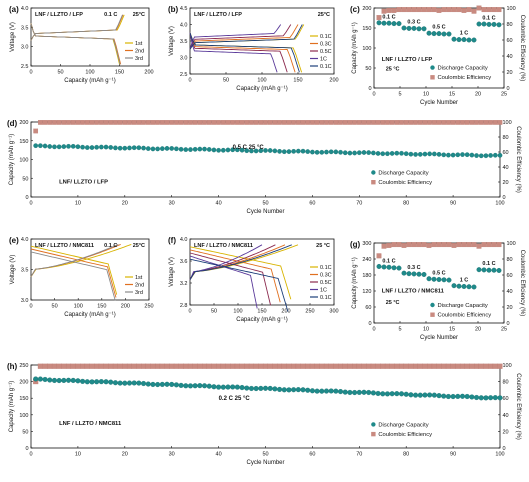 The height and width of the screenshot is (482, 529). What do you see at coordinates (359, 455) in the screenshot?
I see `x-tick-label: 70` at bounding box center [359, 455].